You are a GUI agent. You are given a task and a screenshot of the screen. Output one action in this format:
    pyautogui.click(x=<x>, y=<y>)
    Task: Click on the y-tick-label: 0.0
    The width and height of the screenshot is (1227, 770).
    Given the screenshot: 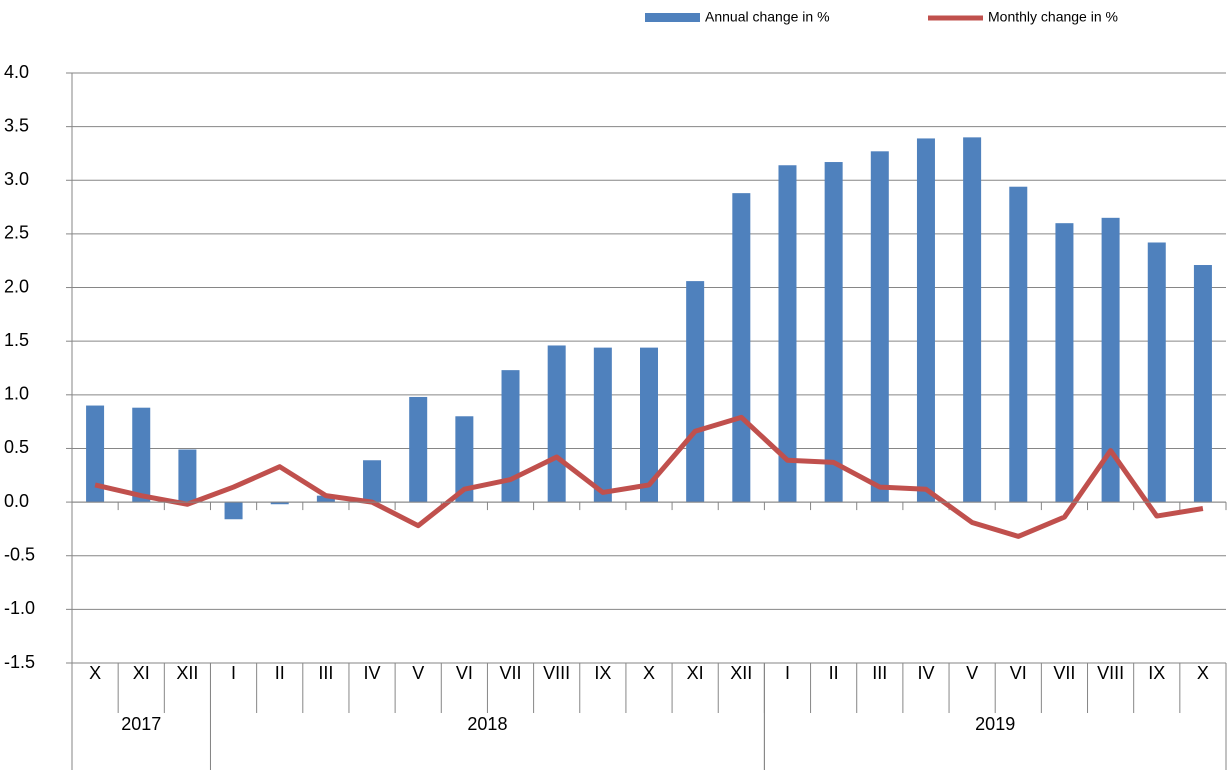 What is the action you would take?
    pyautogui.click(x=16, y=501)
    